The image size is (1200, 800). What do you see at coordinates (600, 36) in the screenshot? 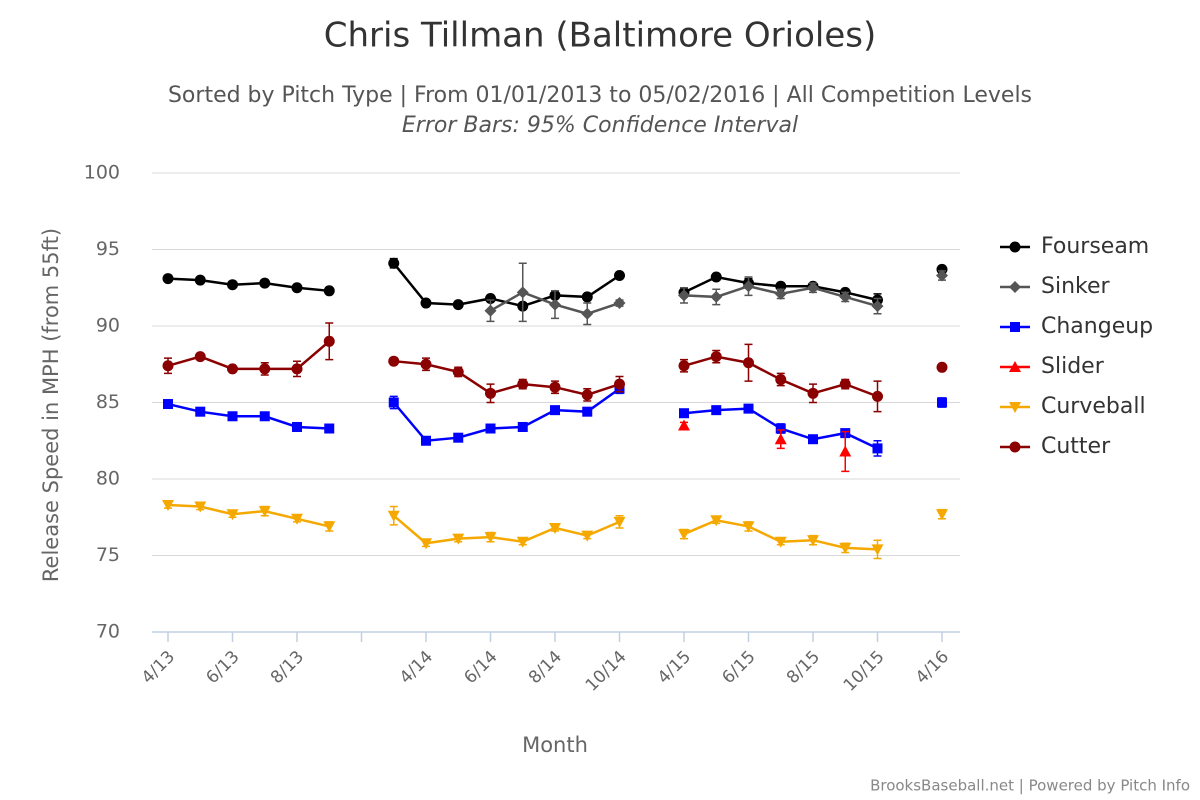
I see `chart-title: Chris Tillman (Baltimore Orioles)` at bounding box center [600, 36].